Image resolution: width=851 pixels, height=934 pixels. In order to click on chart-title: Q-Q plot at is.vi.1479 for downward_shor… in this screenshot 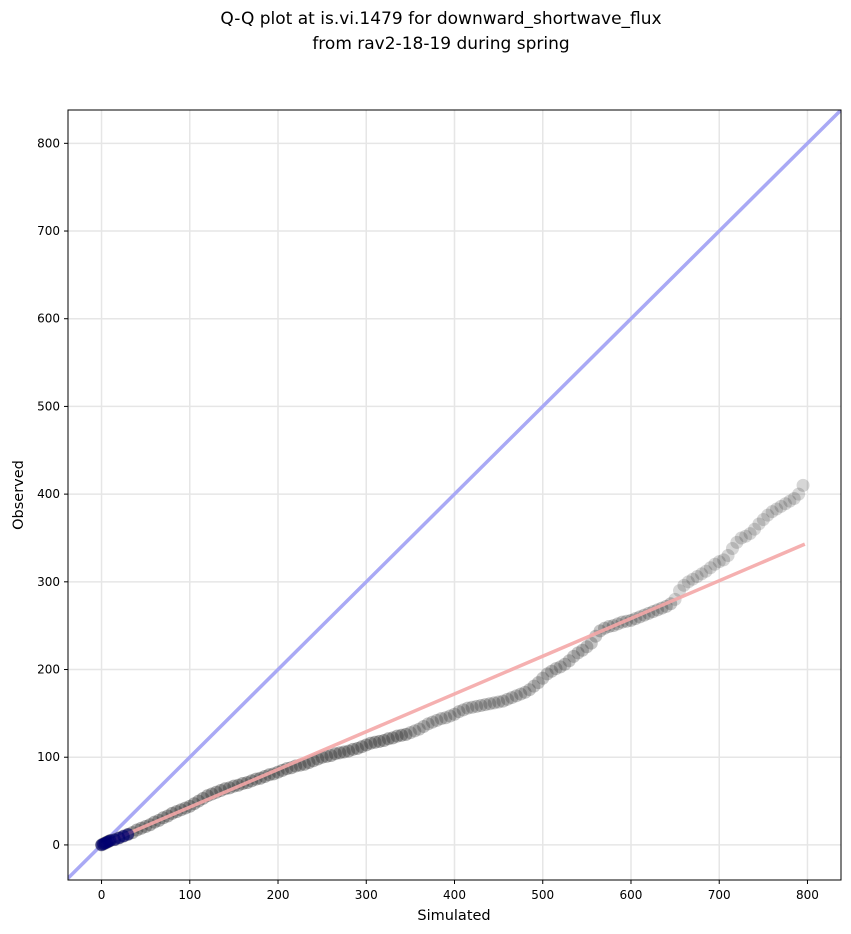, I will do `click(440, 19)`.